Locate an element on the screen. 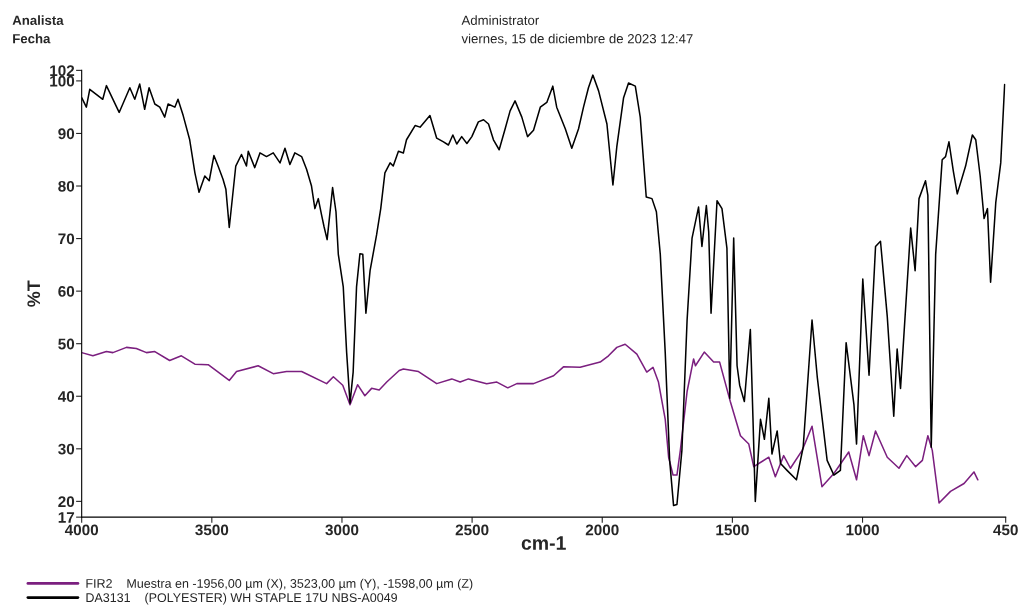 This screenshot has width=1021, height=612. text: Fecha is located at coordinates (32, 38).